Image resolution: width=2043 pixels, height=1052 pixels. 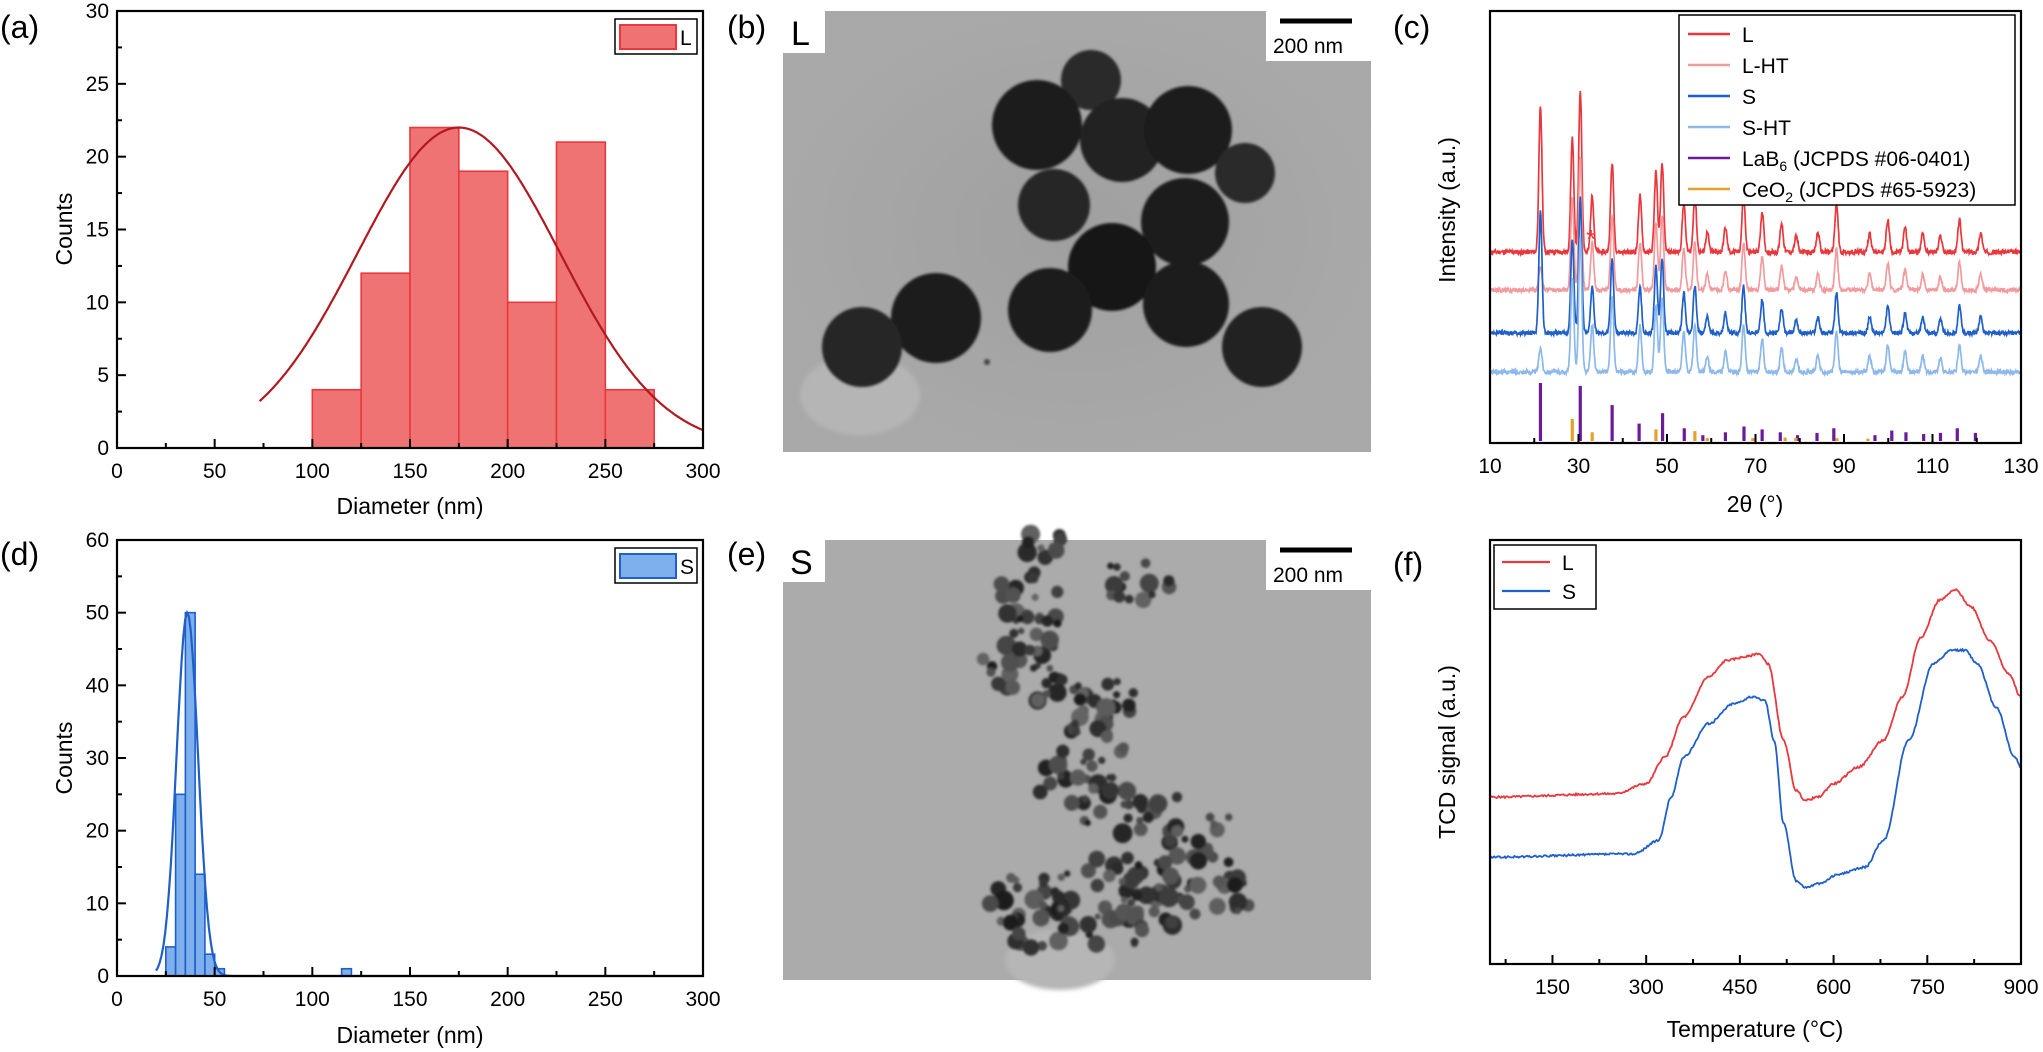 I want to click on x-tick-label: 50, so click(x=214, y=999).